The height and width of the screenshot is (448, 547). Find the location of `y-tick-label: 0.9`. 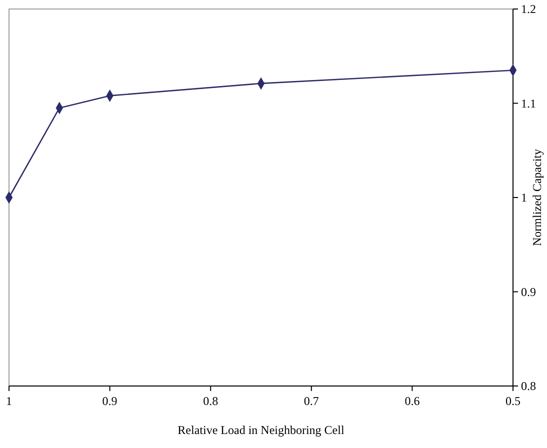

y-tick-label: 0.9 is located at coordinates (528, 291).